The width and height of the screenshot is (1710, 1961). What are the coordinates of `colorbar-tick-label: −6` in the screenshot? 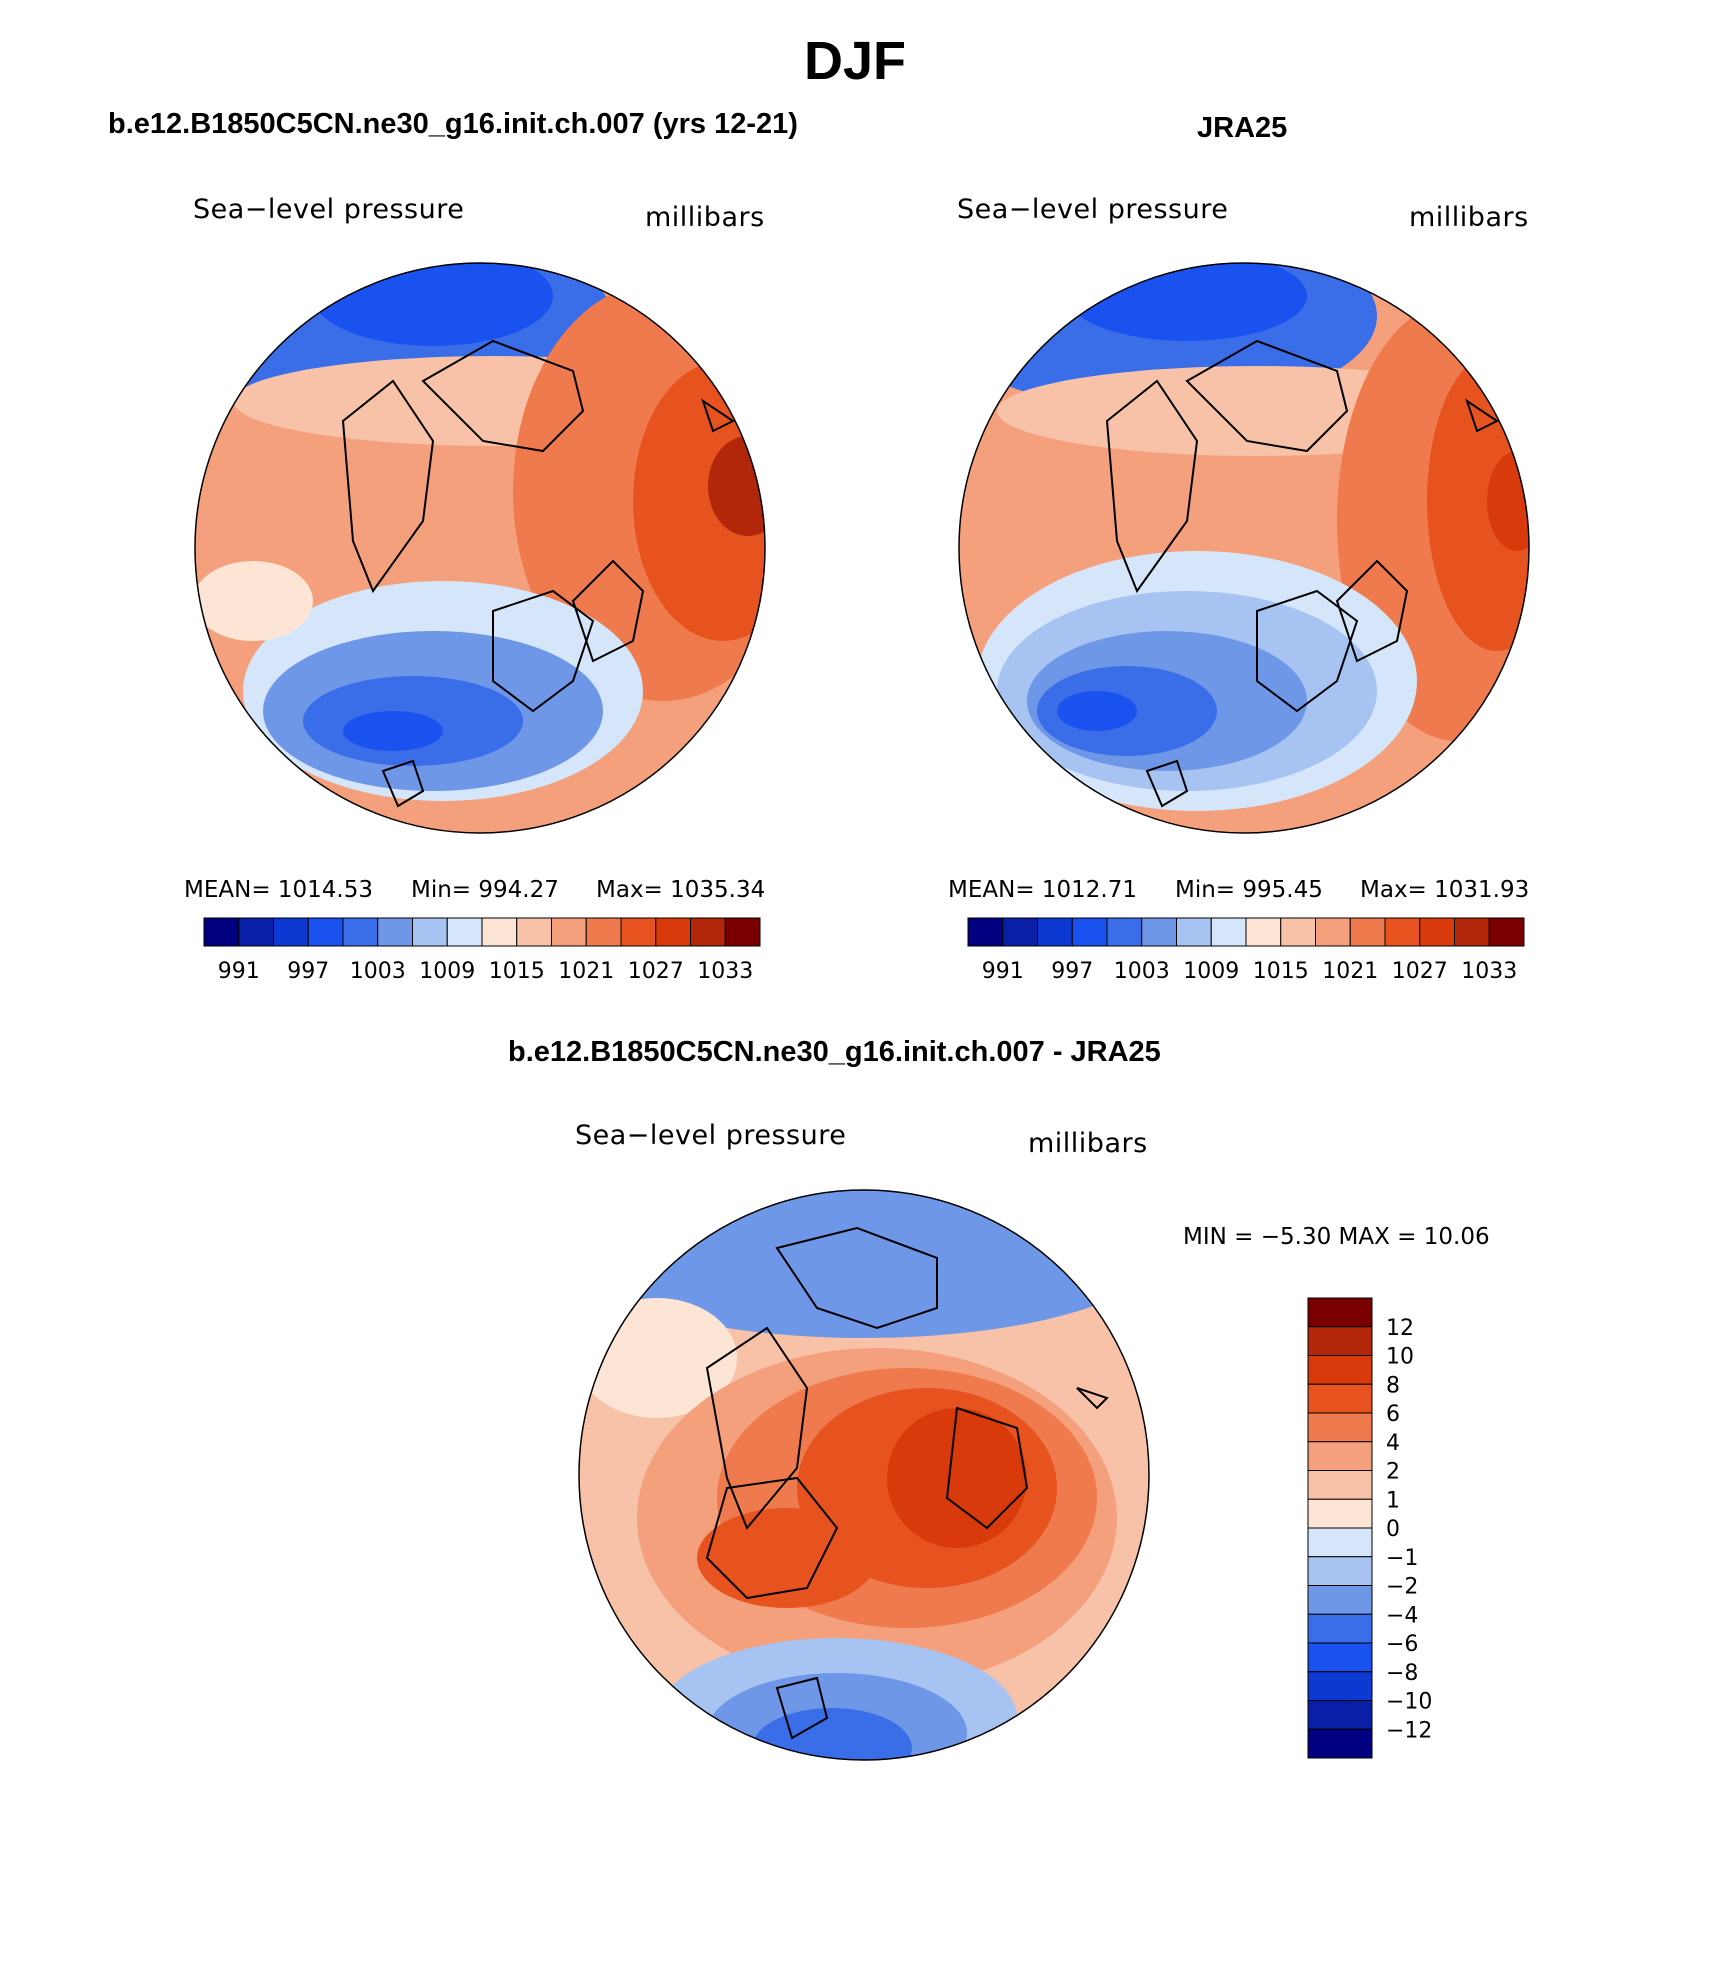 It's located at (1402, 1644).